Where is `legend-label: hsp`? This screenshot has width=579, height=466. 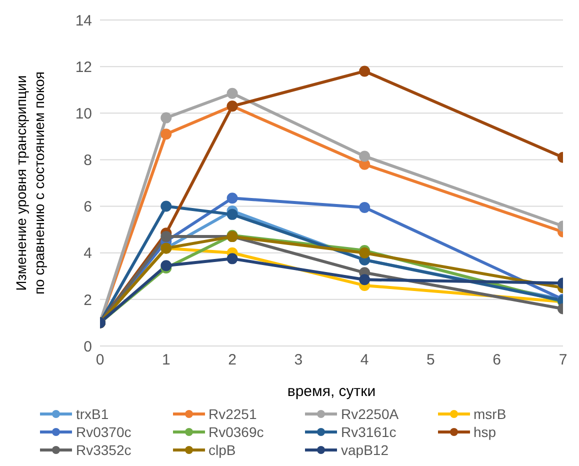 legend-label: hsp is located at coordinates (485, 432).